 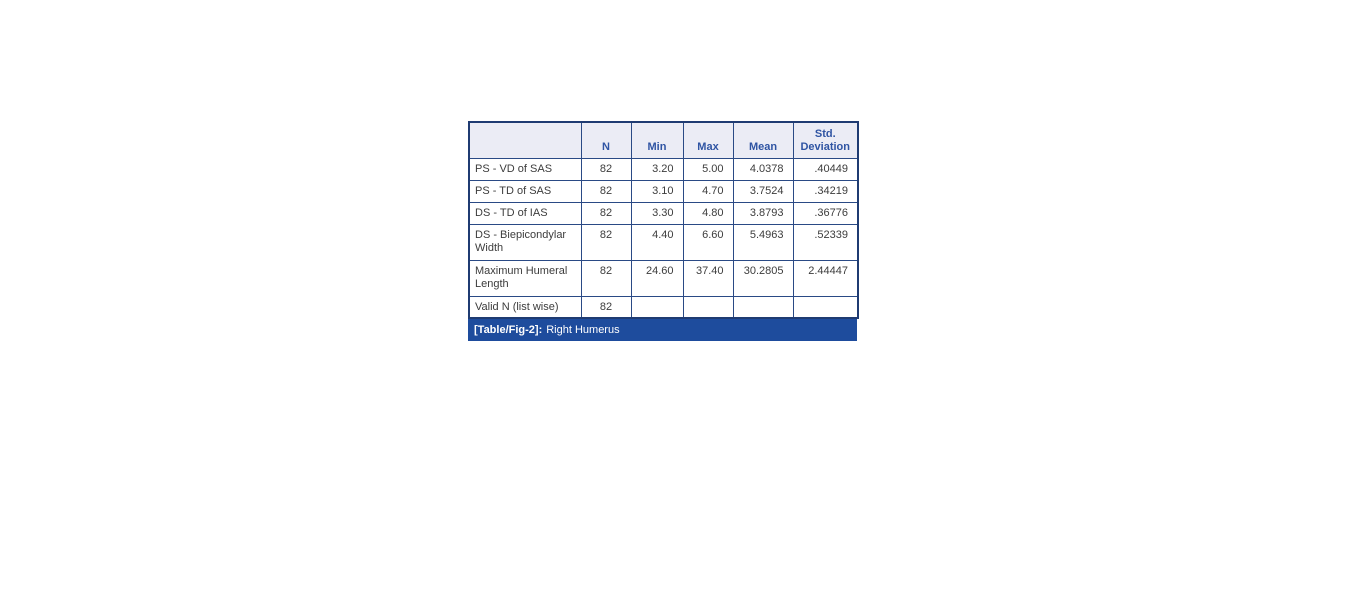 What do you see at coordinates (763, 306) in the screenshot?
I see `mean-cell` at bounding box center [763, 306].